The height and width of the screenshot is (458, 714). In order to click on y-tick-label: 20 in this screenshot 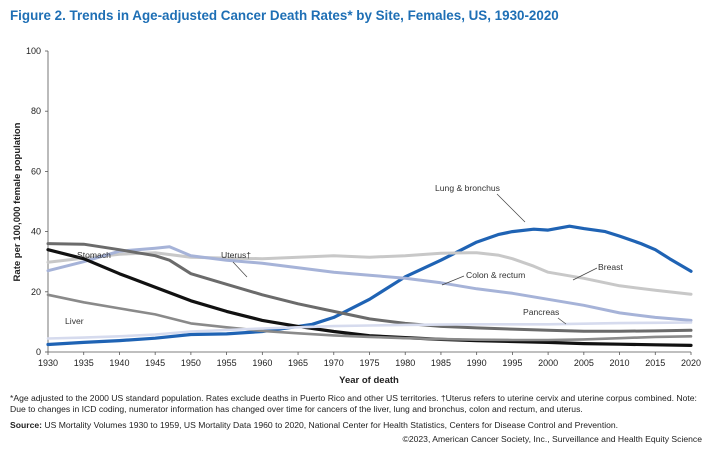, I will do `click(36, 292)`.